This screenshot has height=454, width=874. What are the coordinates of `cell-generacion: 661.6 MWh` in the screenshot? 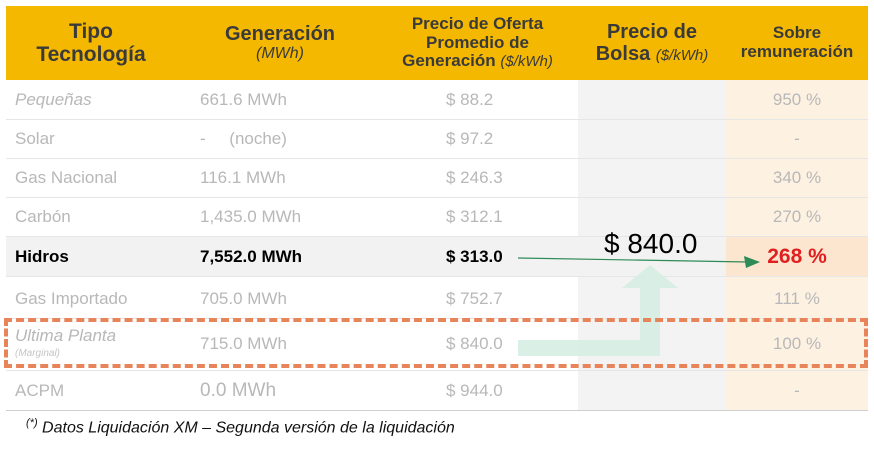 It's located at (243, 99).